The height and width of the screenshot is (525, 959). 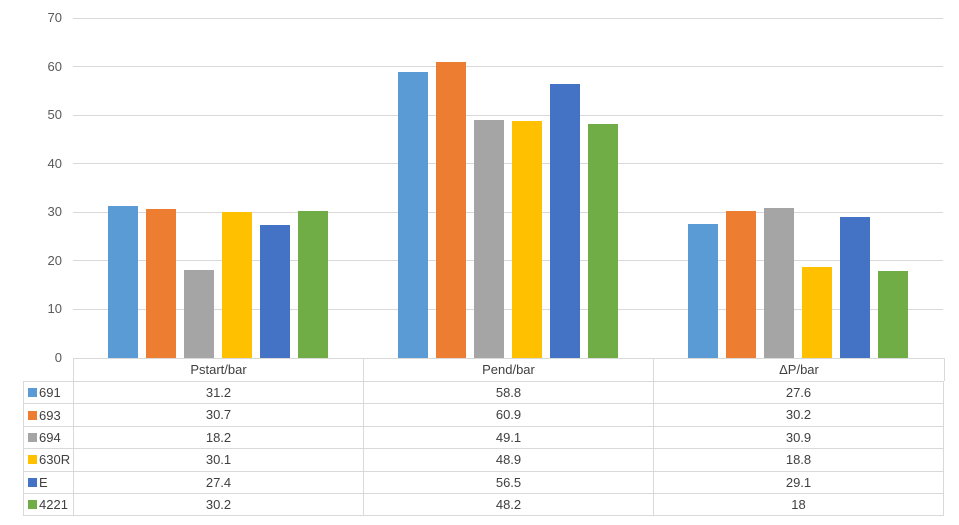 What do you see at coordinates (54, 260) in the screenshot?
I see `y-axis-tick-label: 20` at bounding box center [54, 260].